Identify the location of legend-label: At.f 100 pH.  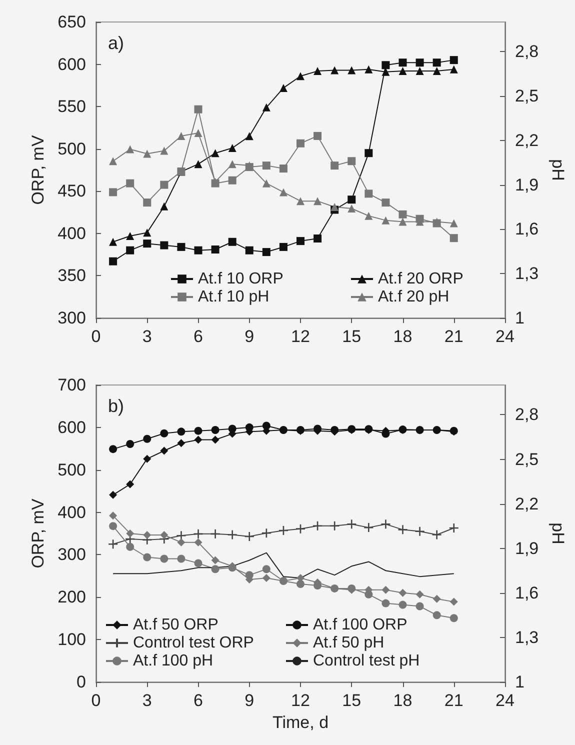
(173, 661).